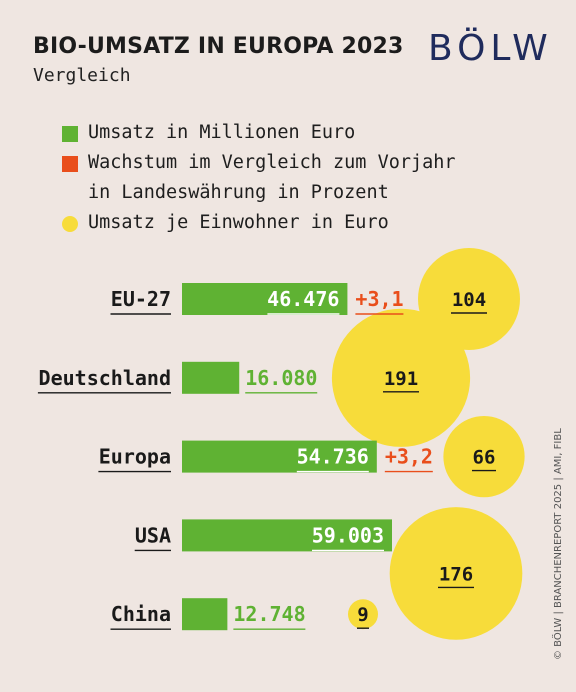 The image size is (576, 692). Describe the element at coordinates (222, 132) in the screenshot. I see `legend-label-umsatz: Umsatz in Millionen Euro` at that location.